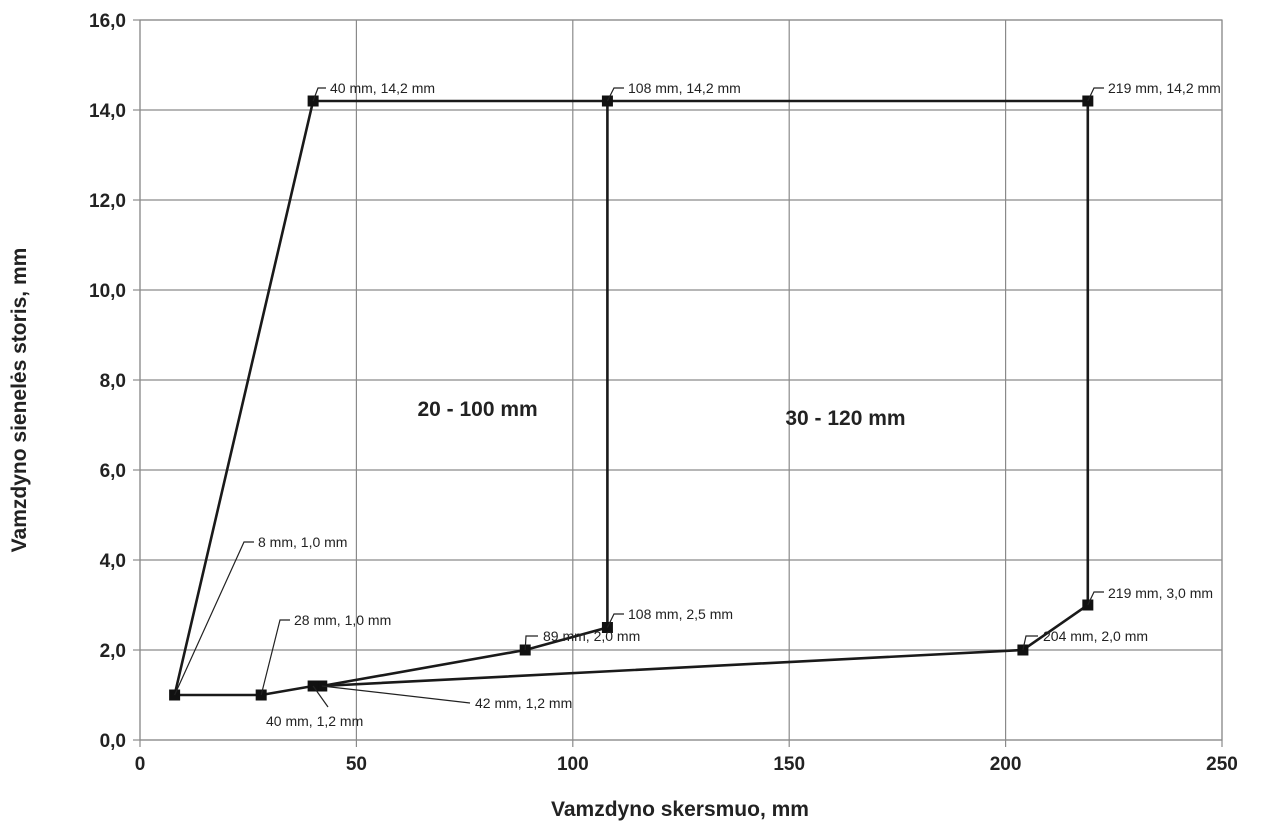 The image size is (1270, 825). What do you see at coordinates (684, 88) in the screenshot?
I see `point-label: 108 mm, 14,2 mm` at bounding box center [684, 88].